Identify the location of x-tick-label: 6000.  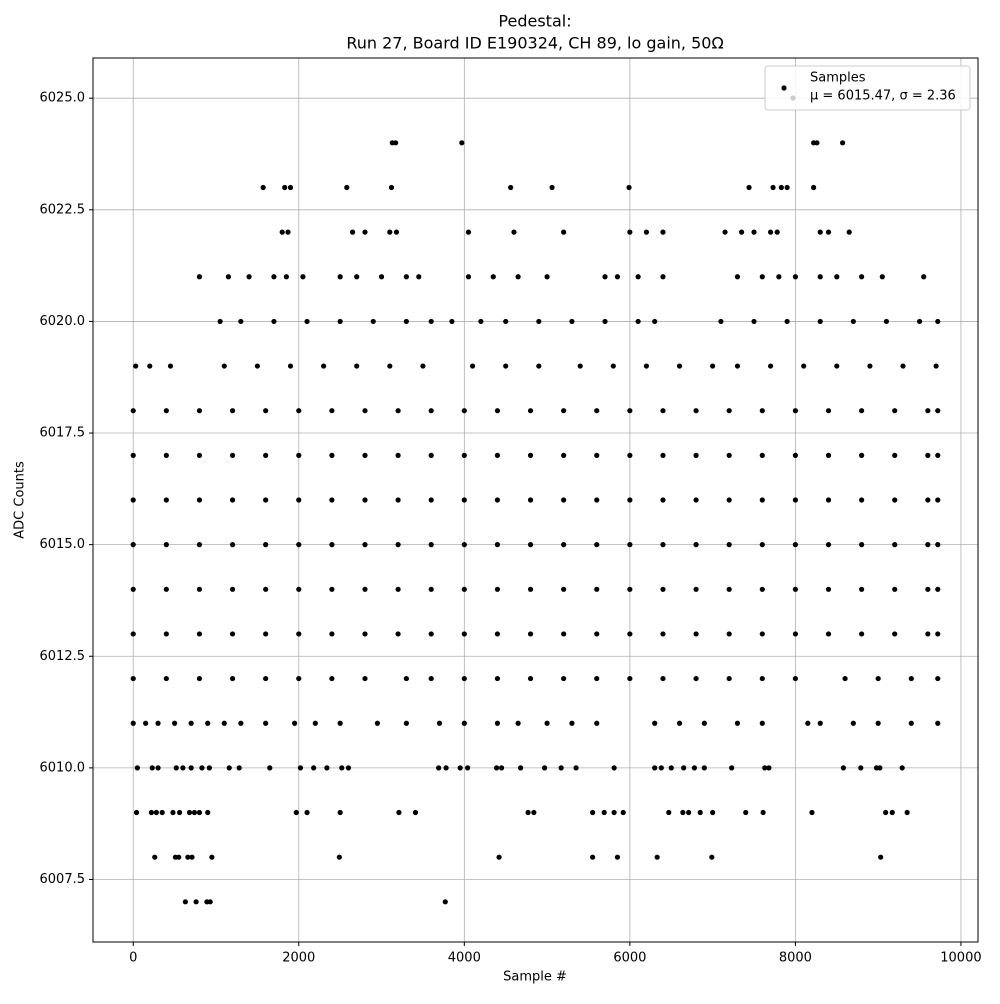
(629, 958).